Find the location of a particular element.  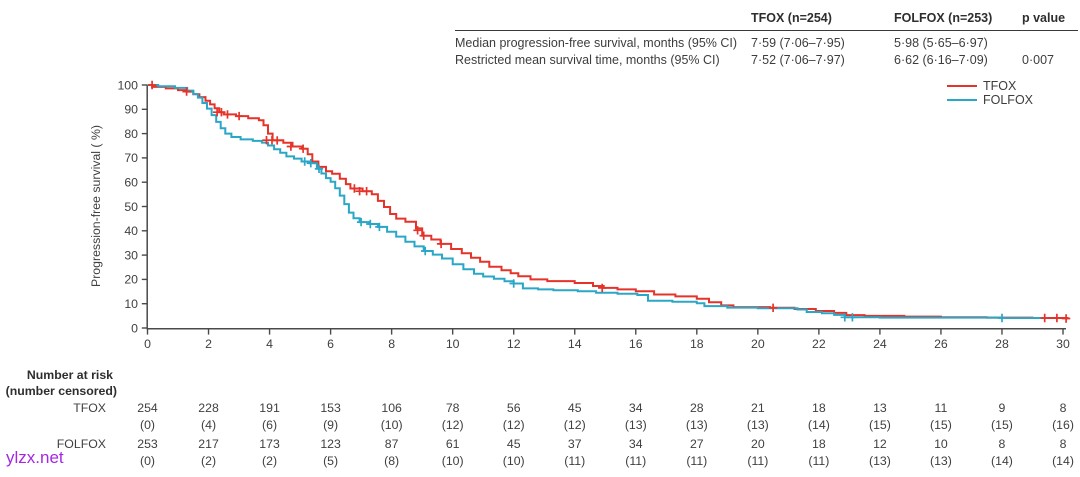

x-tick-label: 18 is located at coordinates (697, 344).